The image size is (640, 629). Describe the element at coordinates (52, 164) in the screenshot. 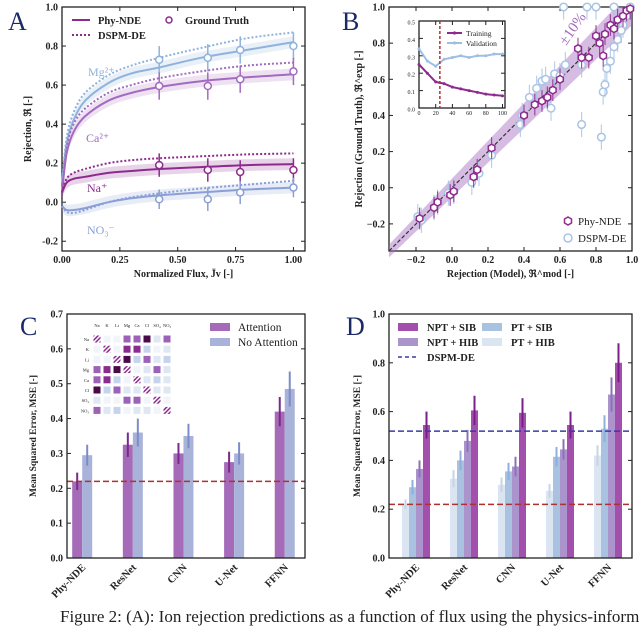

I see `y-tick-label: 0.2` at that location.